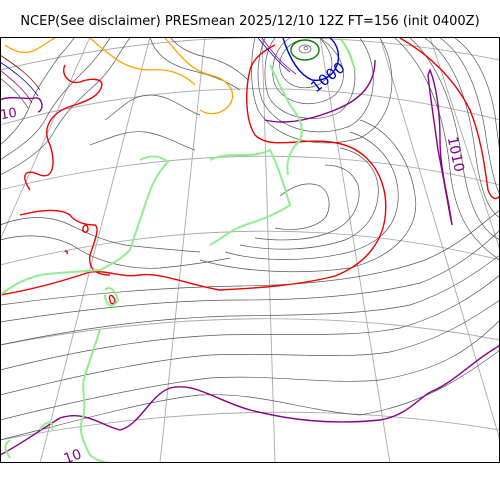 This screenshot has height=500, width=500. I want to click on isobar-label-1000: 1000, so click(327, 77).